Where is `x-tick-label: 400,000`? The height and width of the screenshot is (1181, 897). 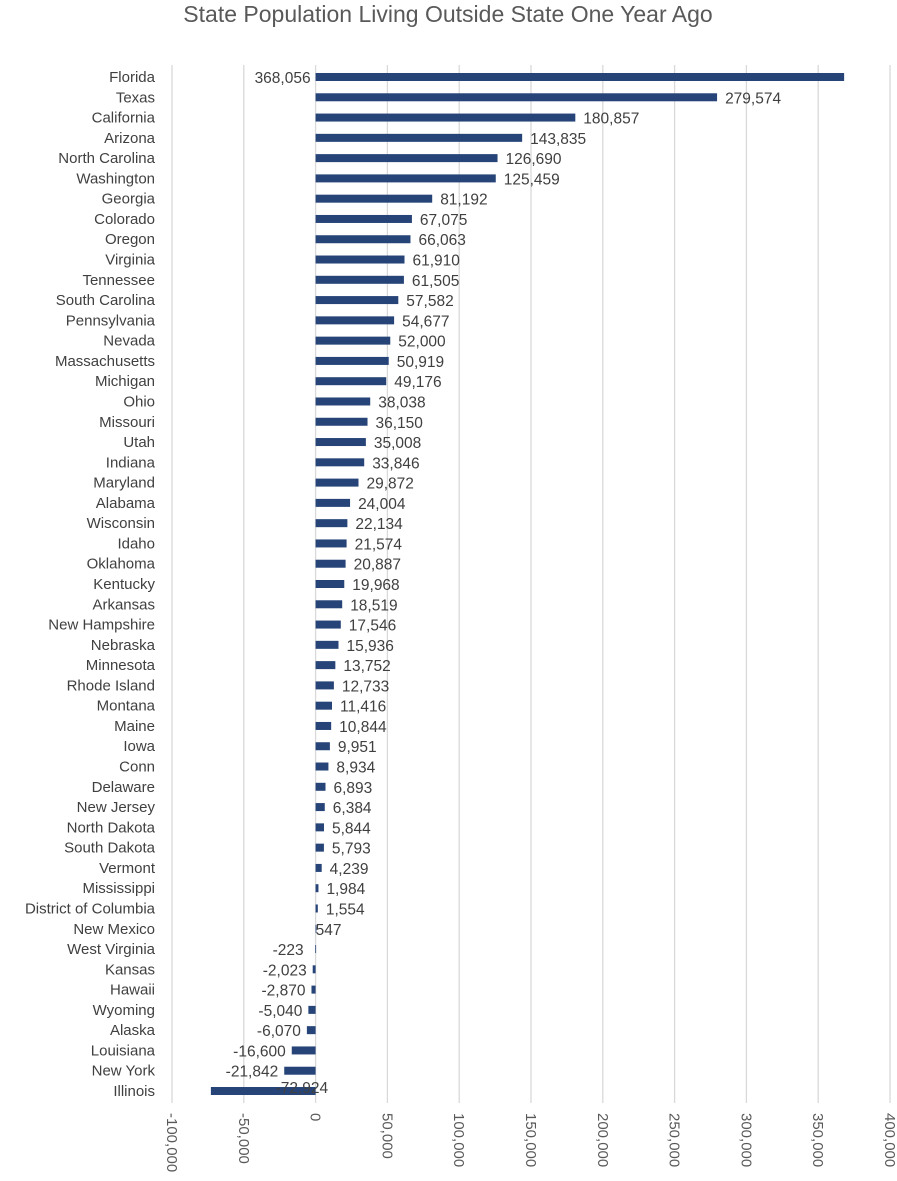 x-tick-label: 400,000 is located at coordinates (889, 1140).